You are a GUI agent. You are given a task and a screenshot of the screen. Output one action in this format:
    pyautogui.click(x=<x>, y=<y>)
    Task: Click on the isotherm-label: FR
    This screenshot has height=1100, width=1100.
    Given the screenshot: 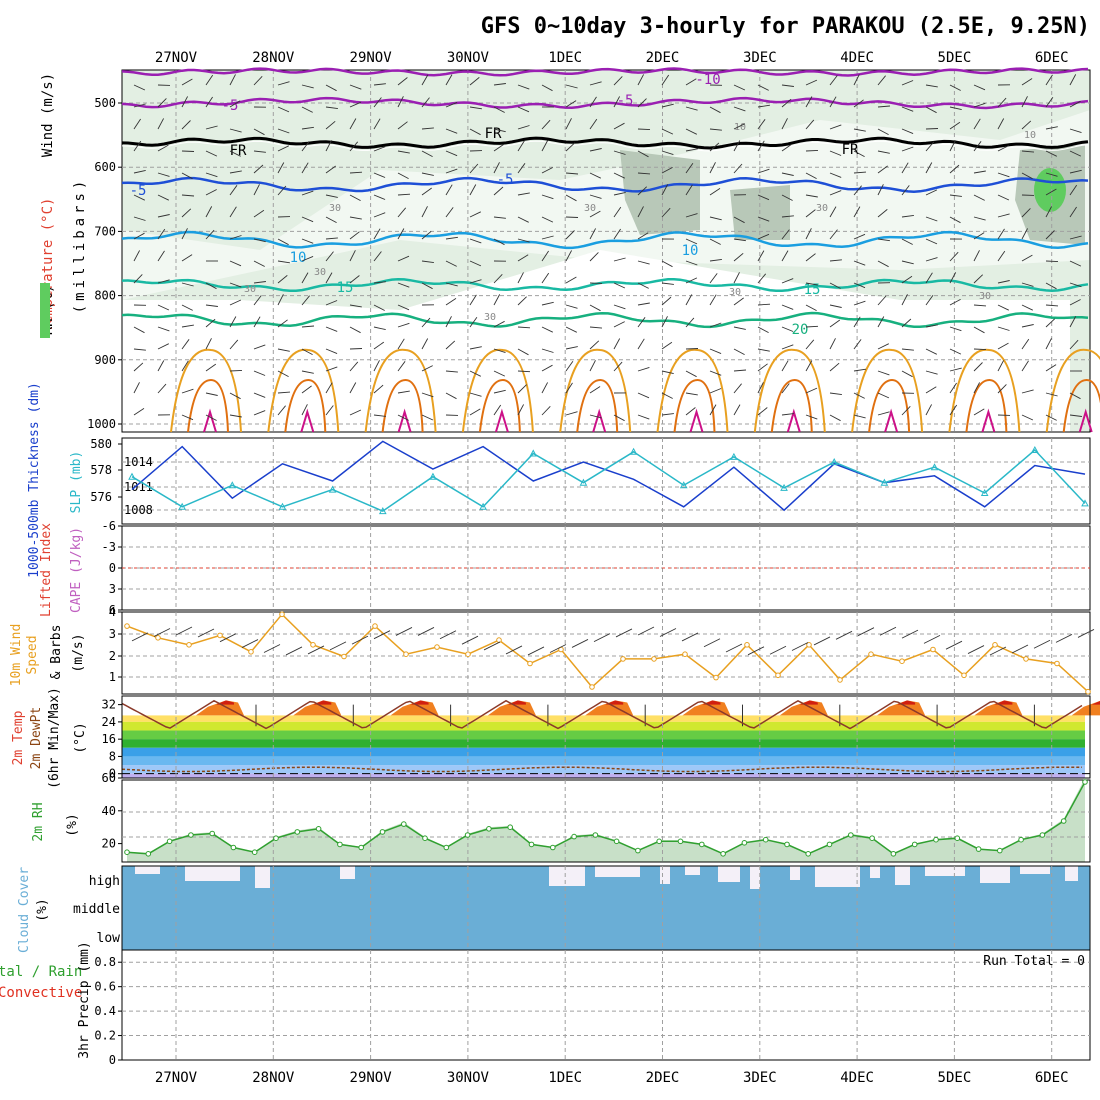 What is the action you would take?
    pyautogui.click(x=850, y=150)
    